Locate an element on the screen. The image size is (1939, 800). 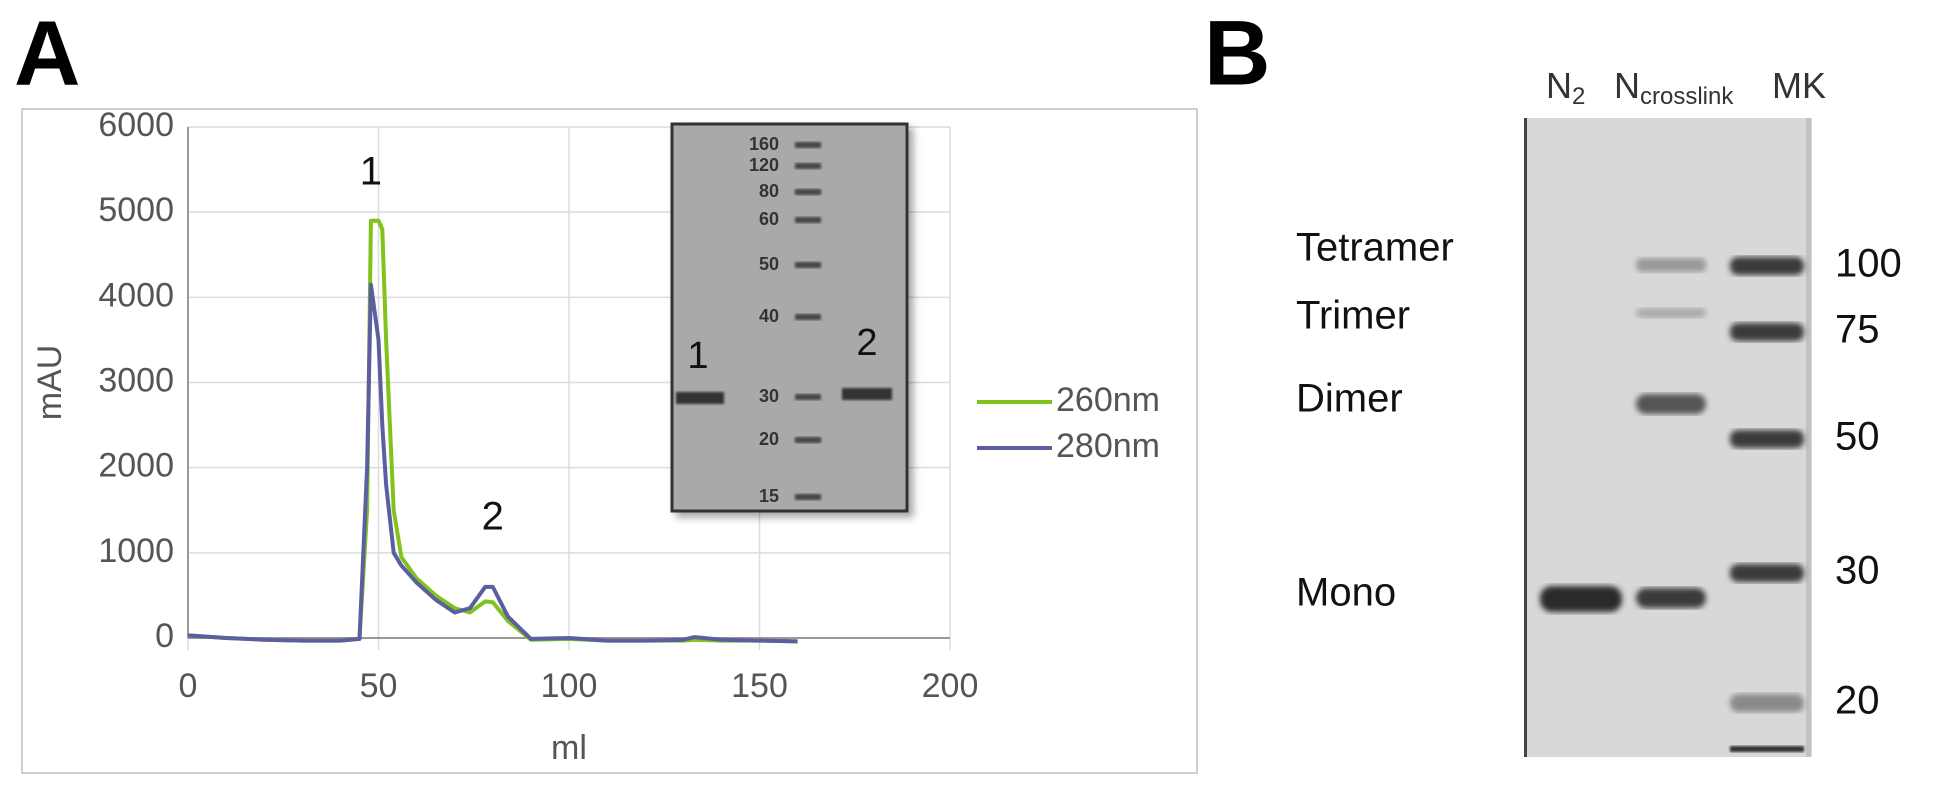
marker-label: 30 is located at coordinates (1857, 571).